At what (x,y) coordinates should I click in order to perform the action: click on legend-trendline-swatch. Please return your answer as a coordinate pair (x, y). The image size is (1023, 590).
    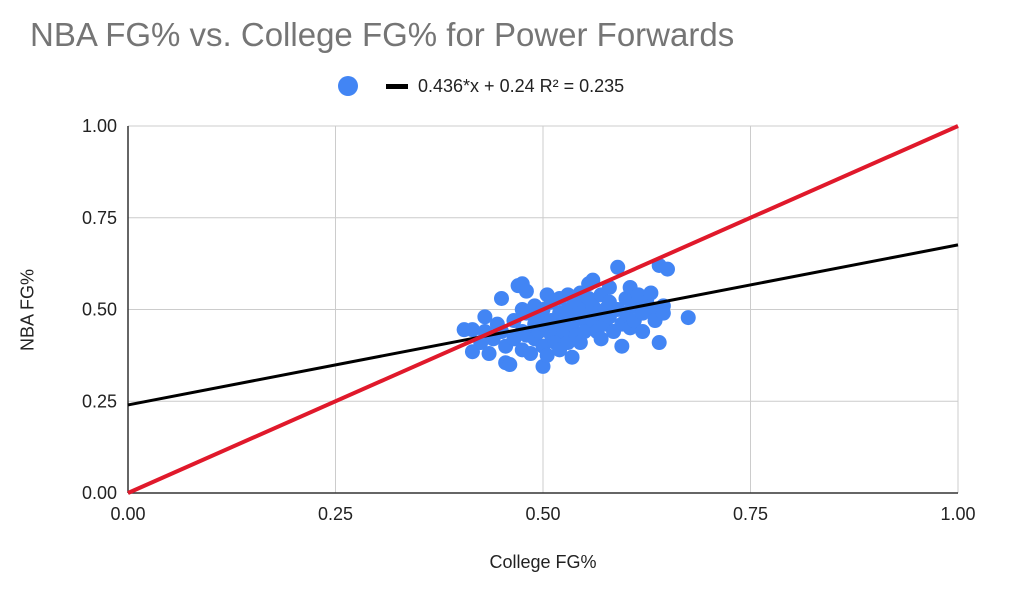
    Looking at the image, I should click on (397, 86).